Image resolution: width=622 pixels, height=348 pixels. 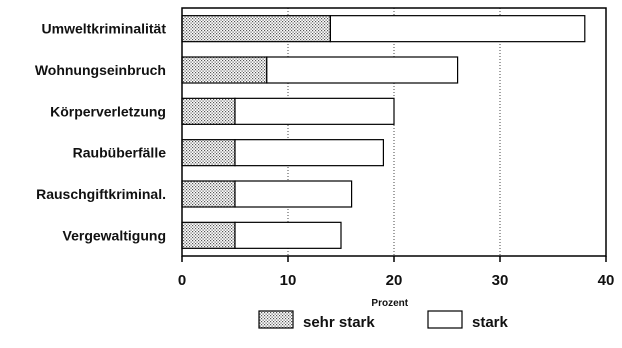 I want to click on legend-label: sehr stark, so click(x=339, y=322).